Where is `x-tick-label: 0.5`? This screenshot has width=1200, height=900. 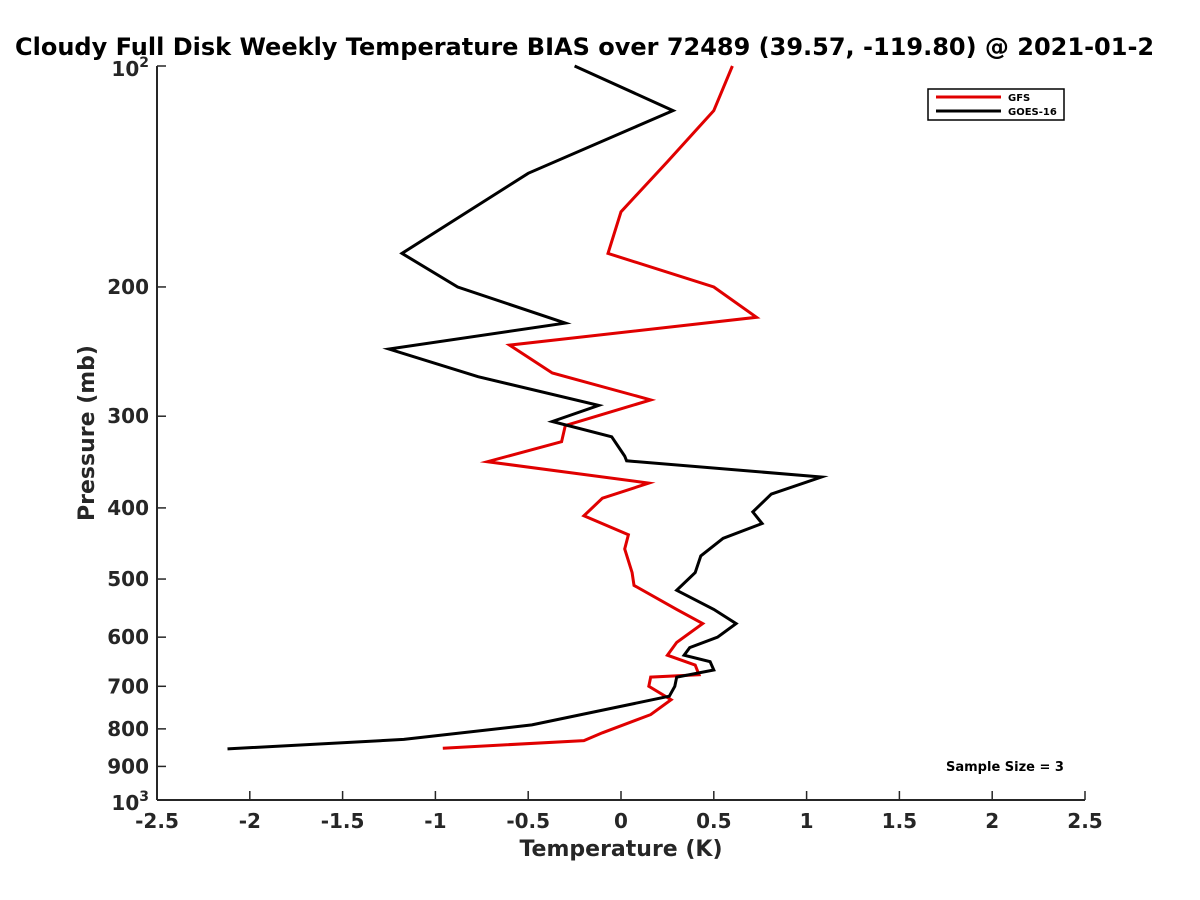
x-tick-label: 0.5 is located at coordinates (713, 821).